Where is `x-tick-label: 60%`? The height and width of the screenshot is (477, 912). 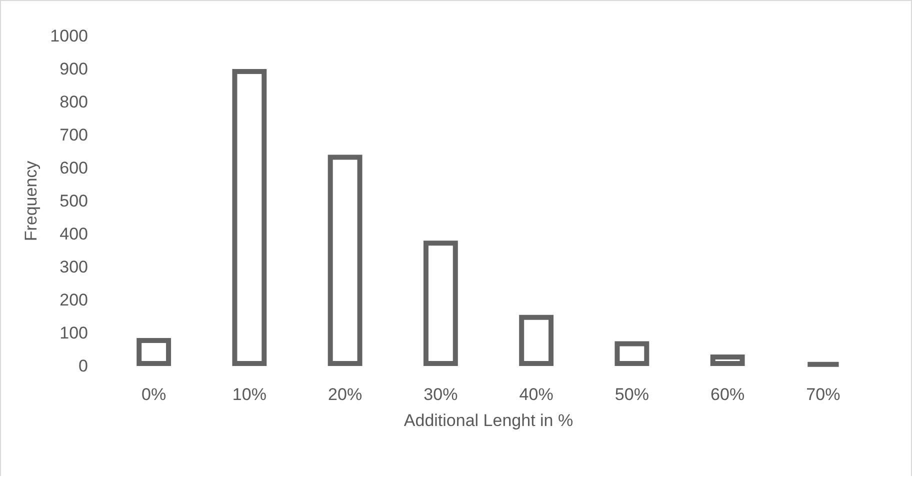
x-tick-label: 60% is located at coordinates (727, 394).